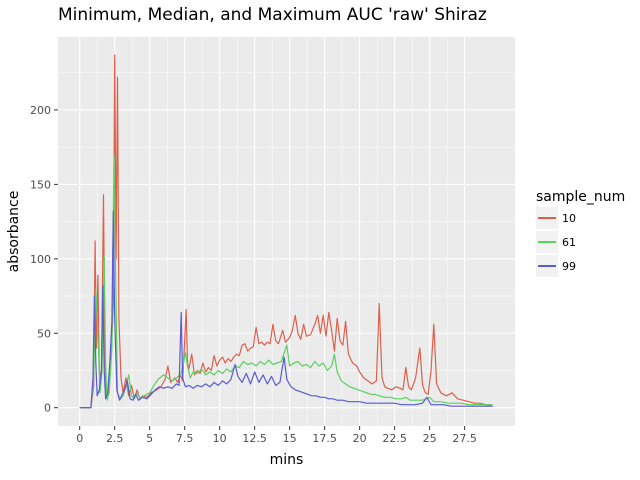 This screenshot has width=640, height=480. I want to click on x-tick-label: 20, so click(360, 438).